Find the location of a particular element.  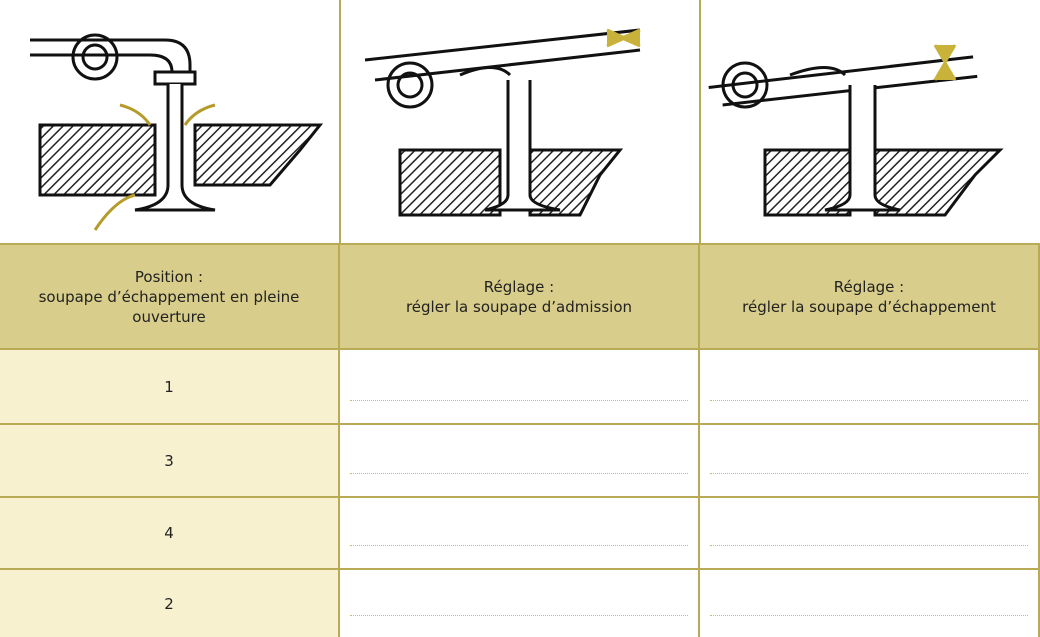

header-text: Position : is located at coordinates (169, 276).